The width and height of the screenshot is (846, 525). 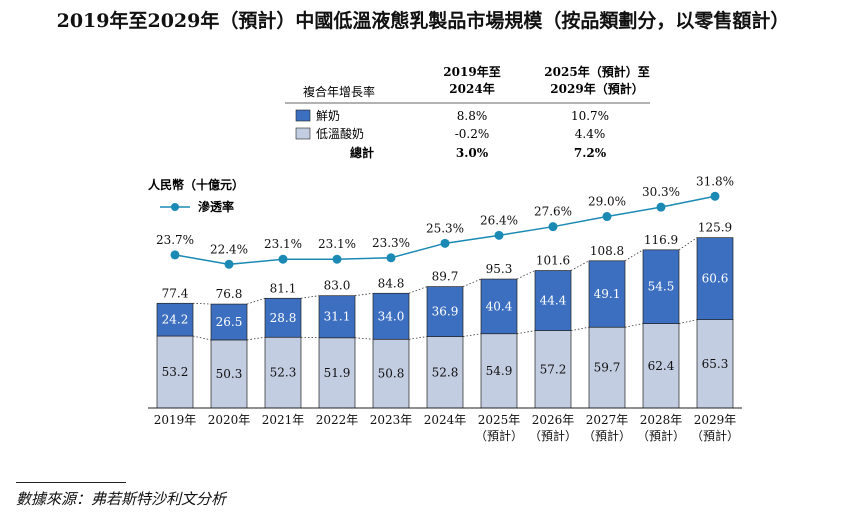 What do you see at coordinates (391, 283) in the screenshot?
I see `data-label-total: 84.8` at bounding box center [391, 283].